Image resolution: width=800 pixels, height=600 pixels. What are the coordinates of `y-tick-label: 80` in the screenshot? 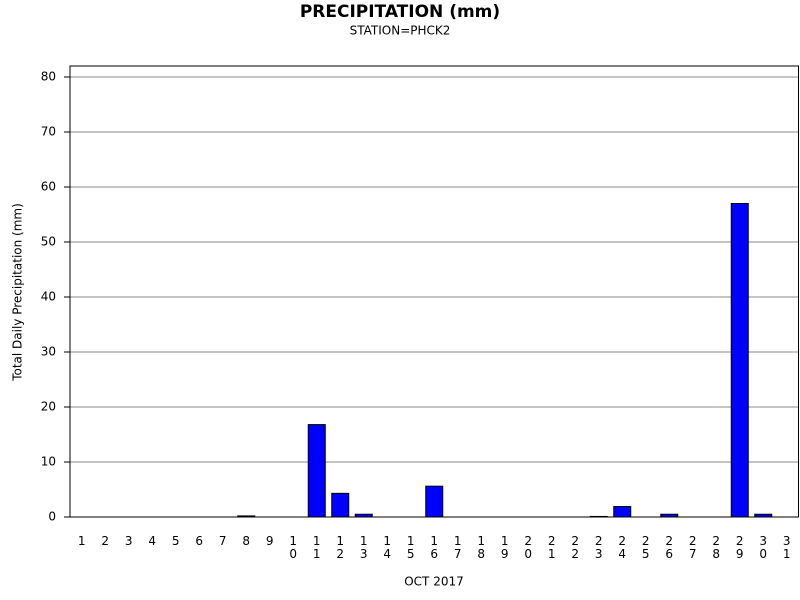 It's located at (48, 77).